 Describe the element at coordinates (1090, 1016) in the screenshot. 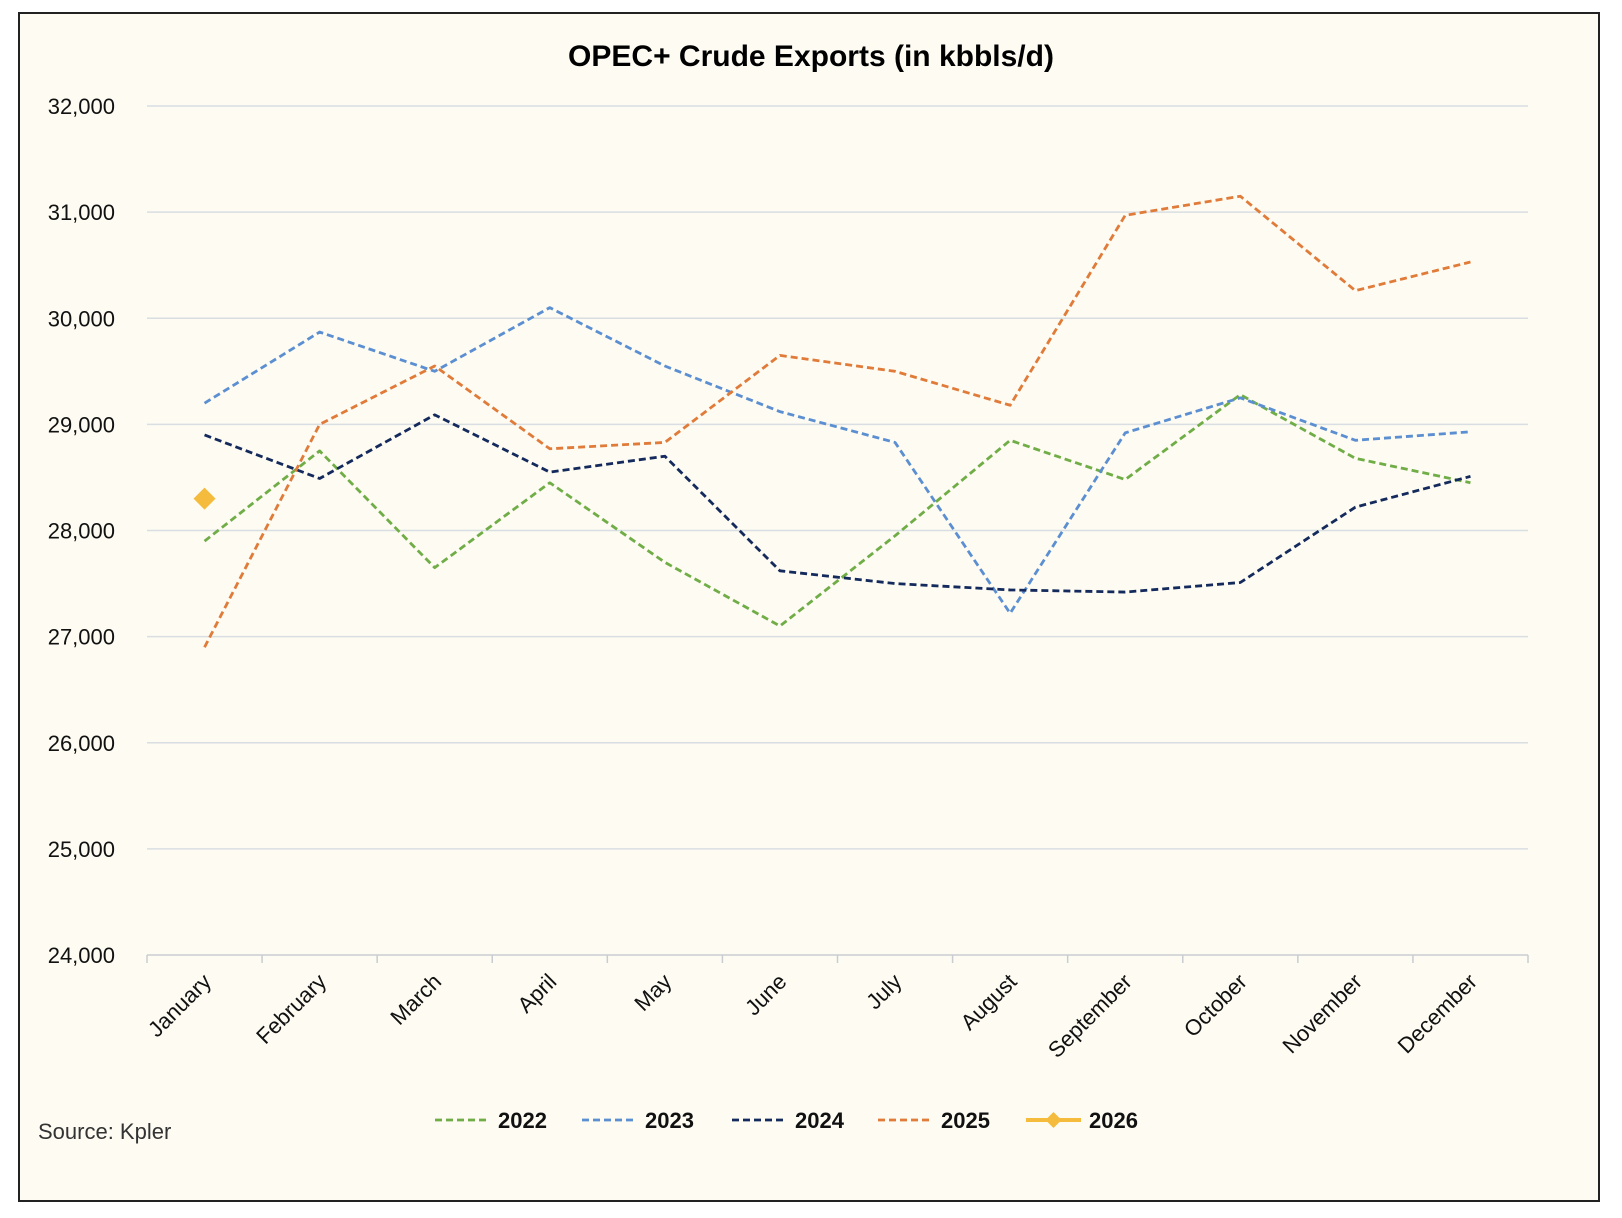

I see `x-tick-label: September` at that location.